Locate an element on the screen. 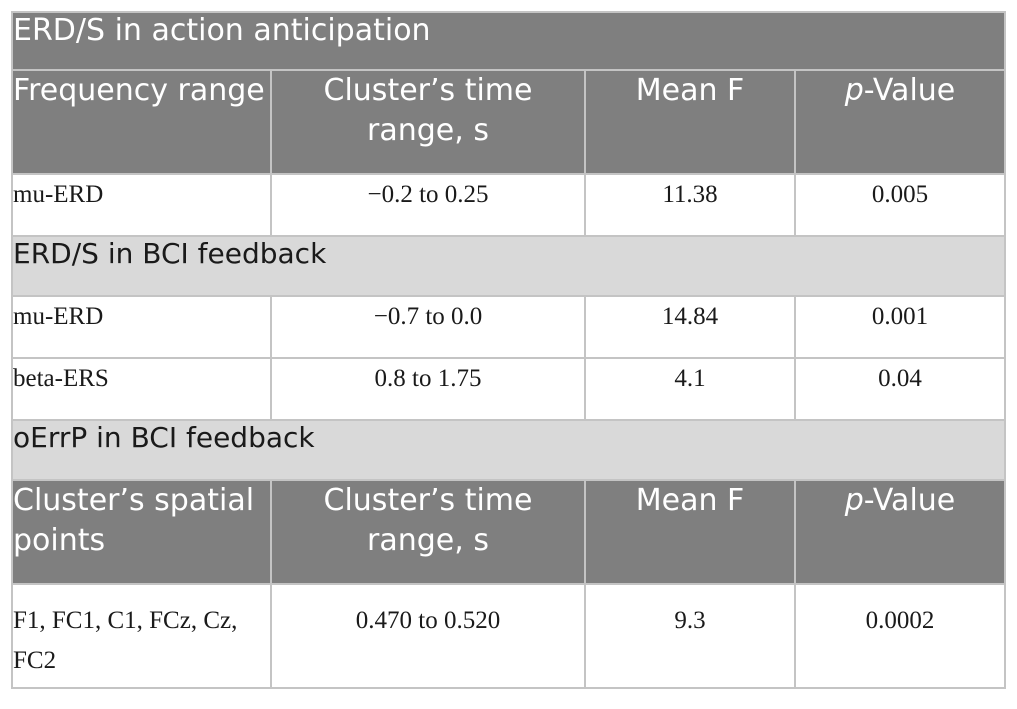 This screenshot has width=1017, height=709. section-title-oerrp: oErrP in BCI feedback is located at coordinates (508, 450).